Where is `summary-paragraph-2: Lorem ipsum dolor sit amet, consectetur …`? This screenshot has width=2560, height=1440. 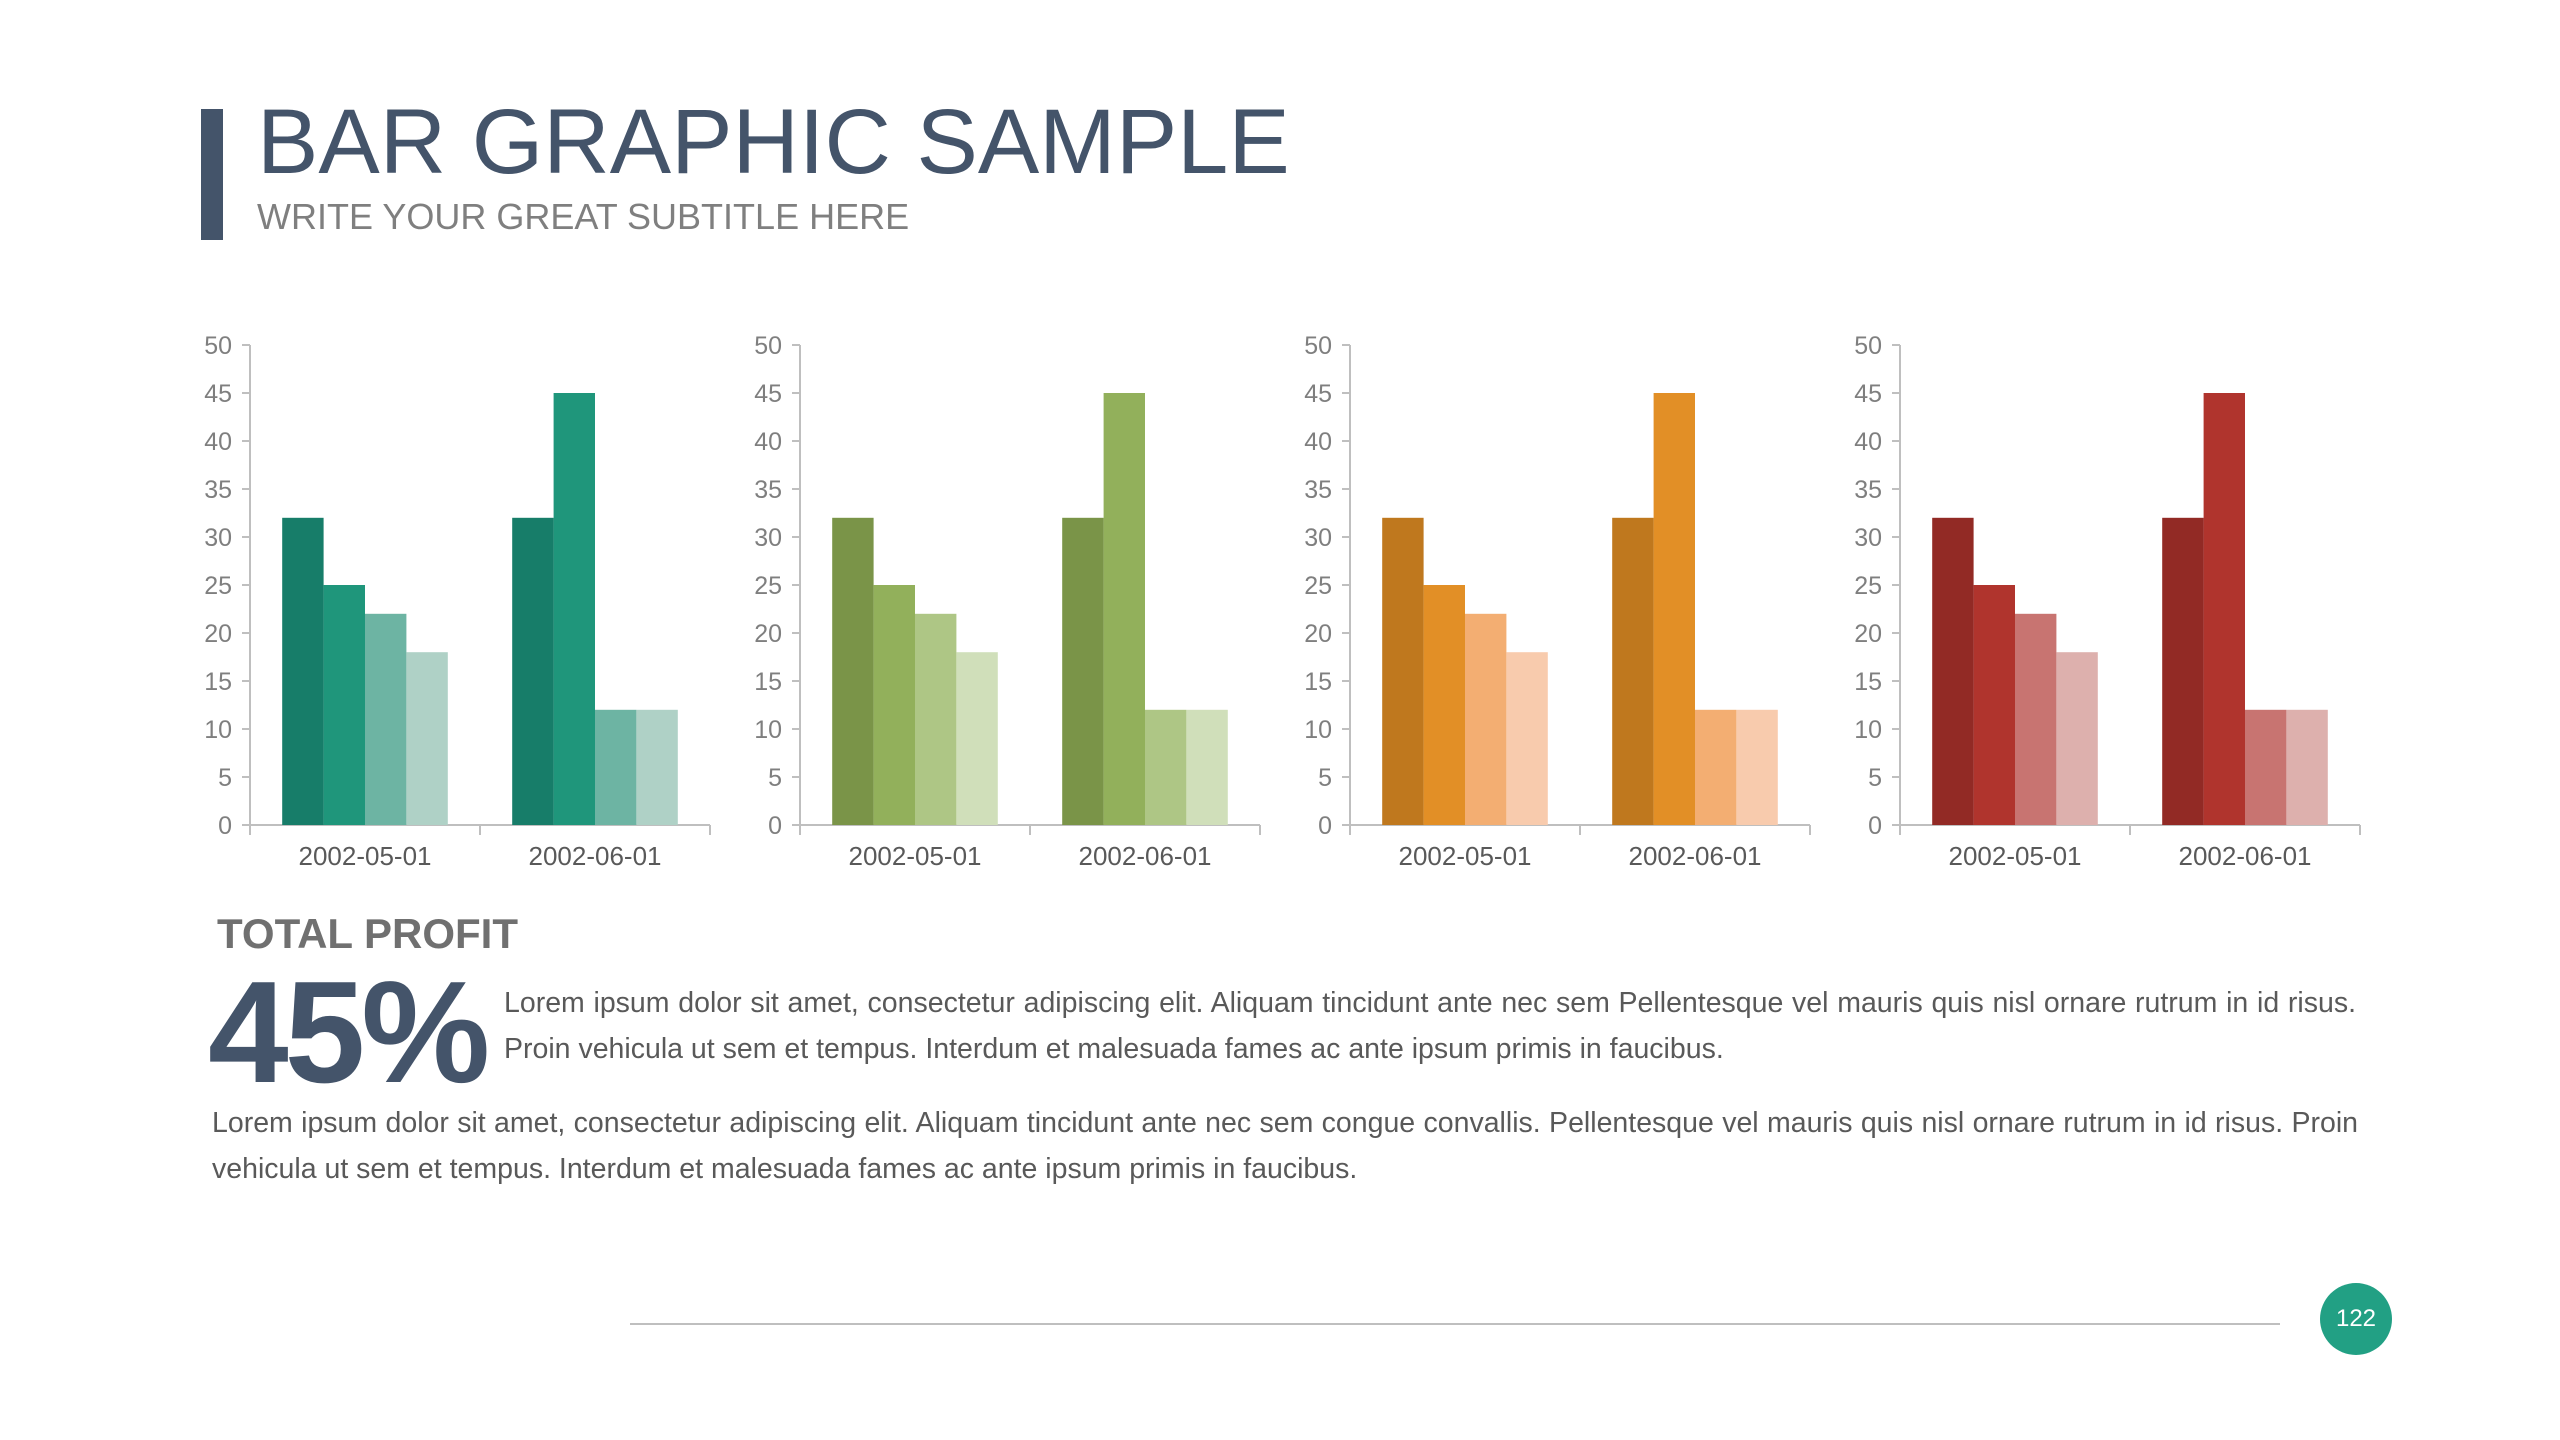
summary-paragraph-2: Lorem ipsum dolor sit amet, consectetur … is located at coordinates (1285, 1146).